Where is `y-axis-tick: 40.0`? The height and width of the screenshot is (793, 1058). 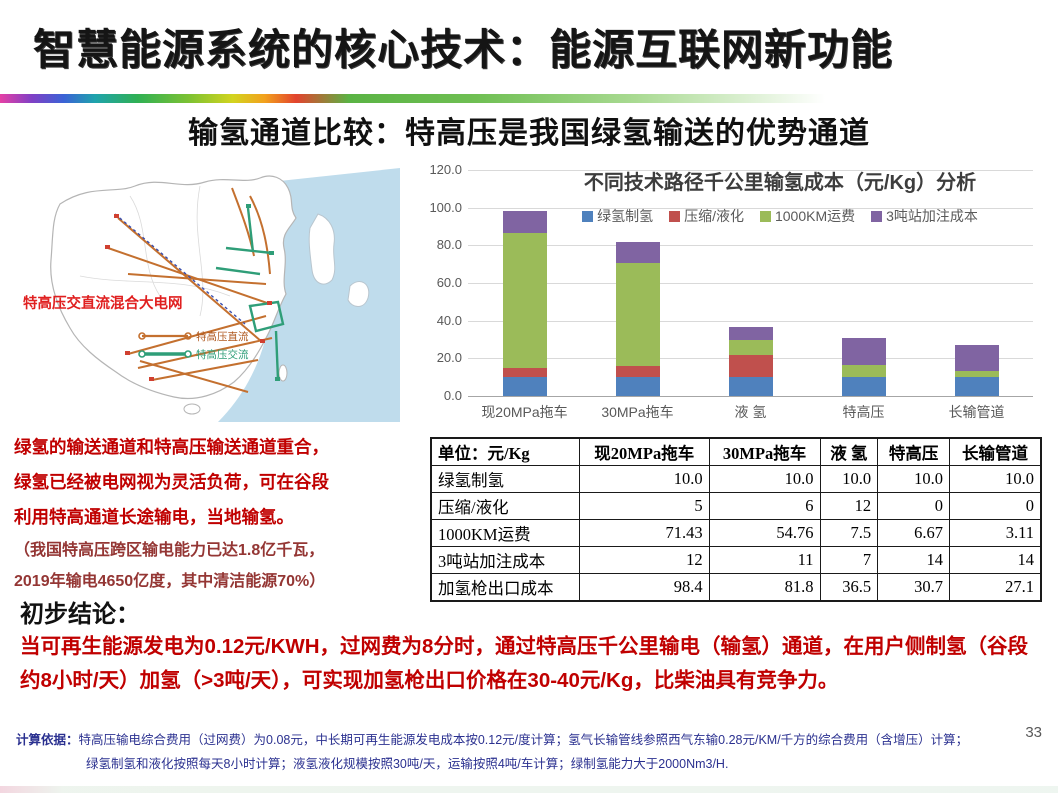 y-axis-tick: 40.0 is located at coordinates (449, 320).